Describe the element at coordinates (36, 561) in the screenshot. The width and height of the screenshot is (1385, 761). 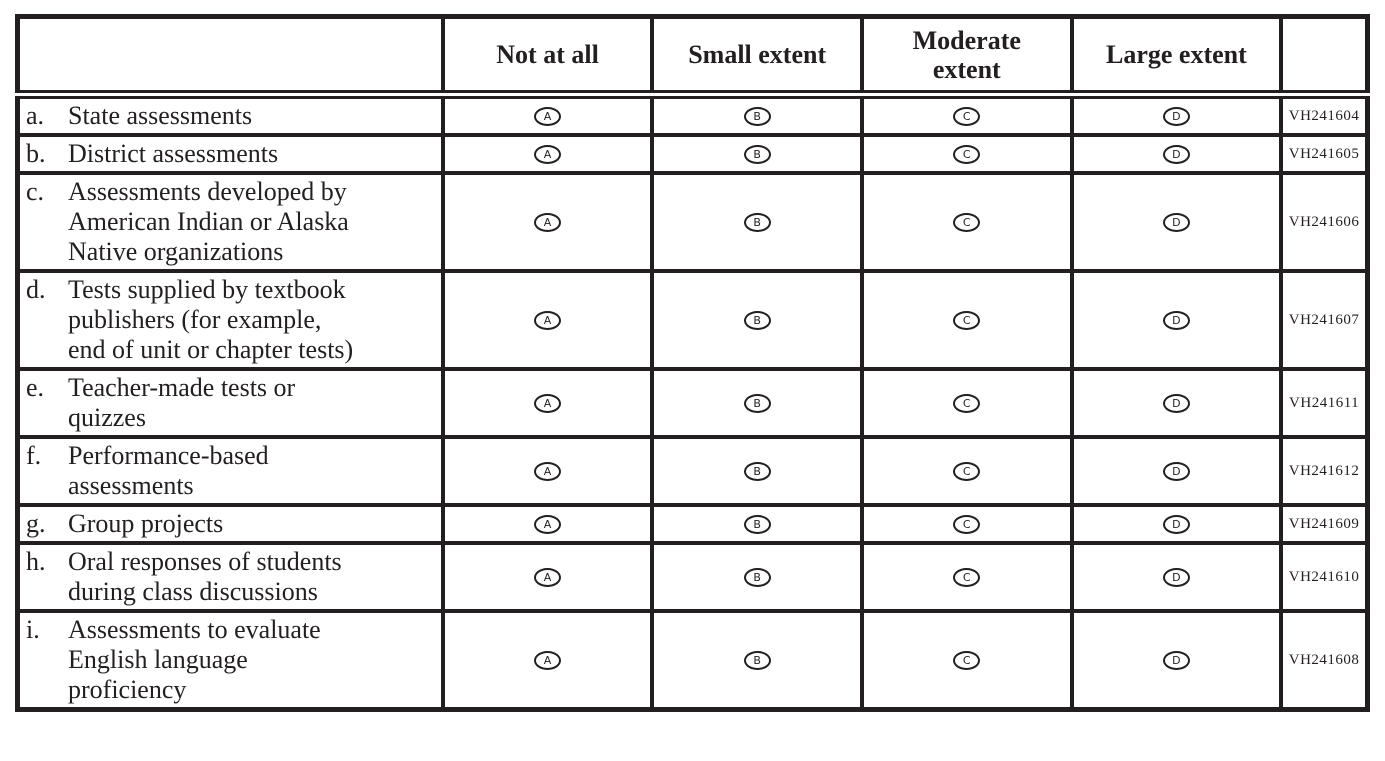
I see `row-letter: h.` at that location.